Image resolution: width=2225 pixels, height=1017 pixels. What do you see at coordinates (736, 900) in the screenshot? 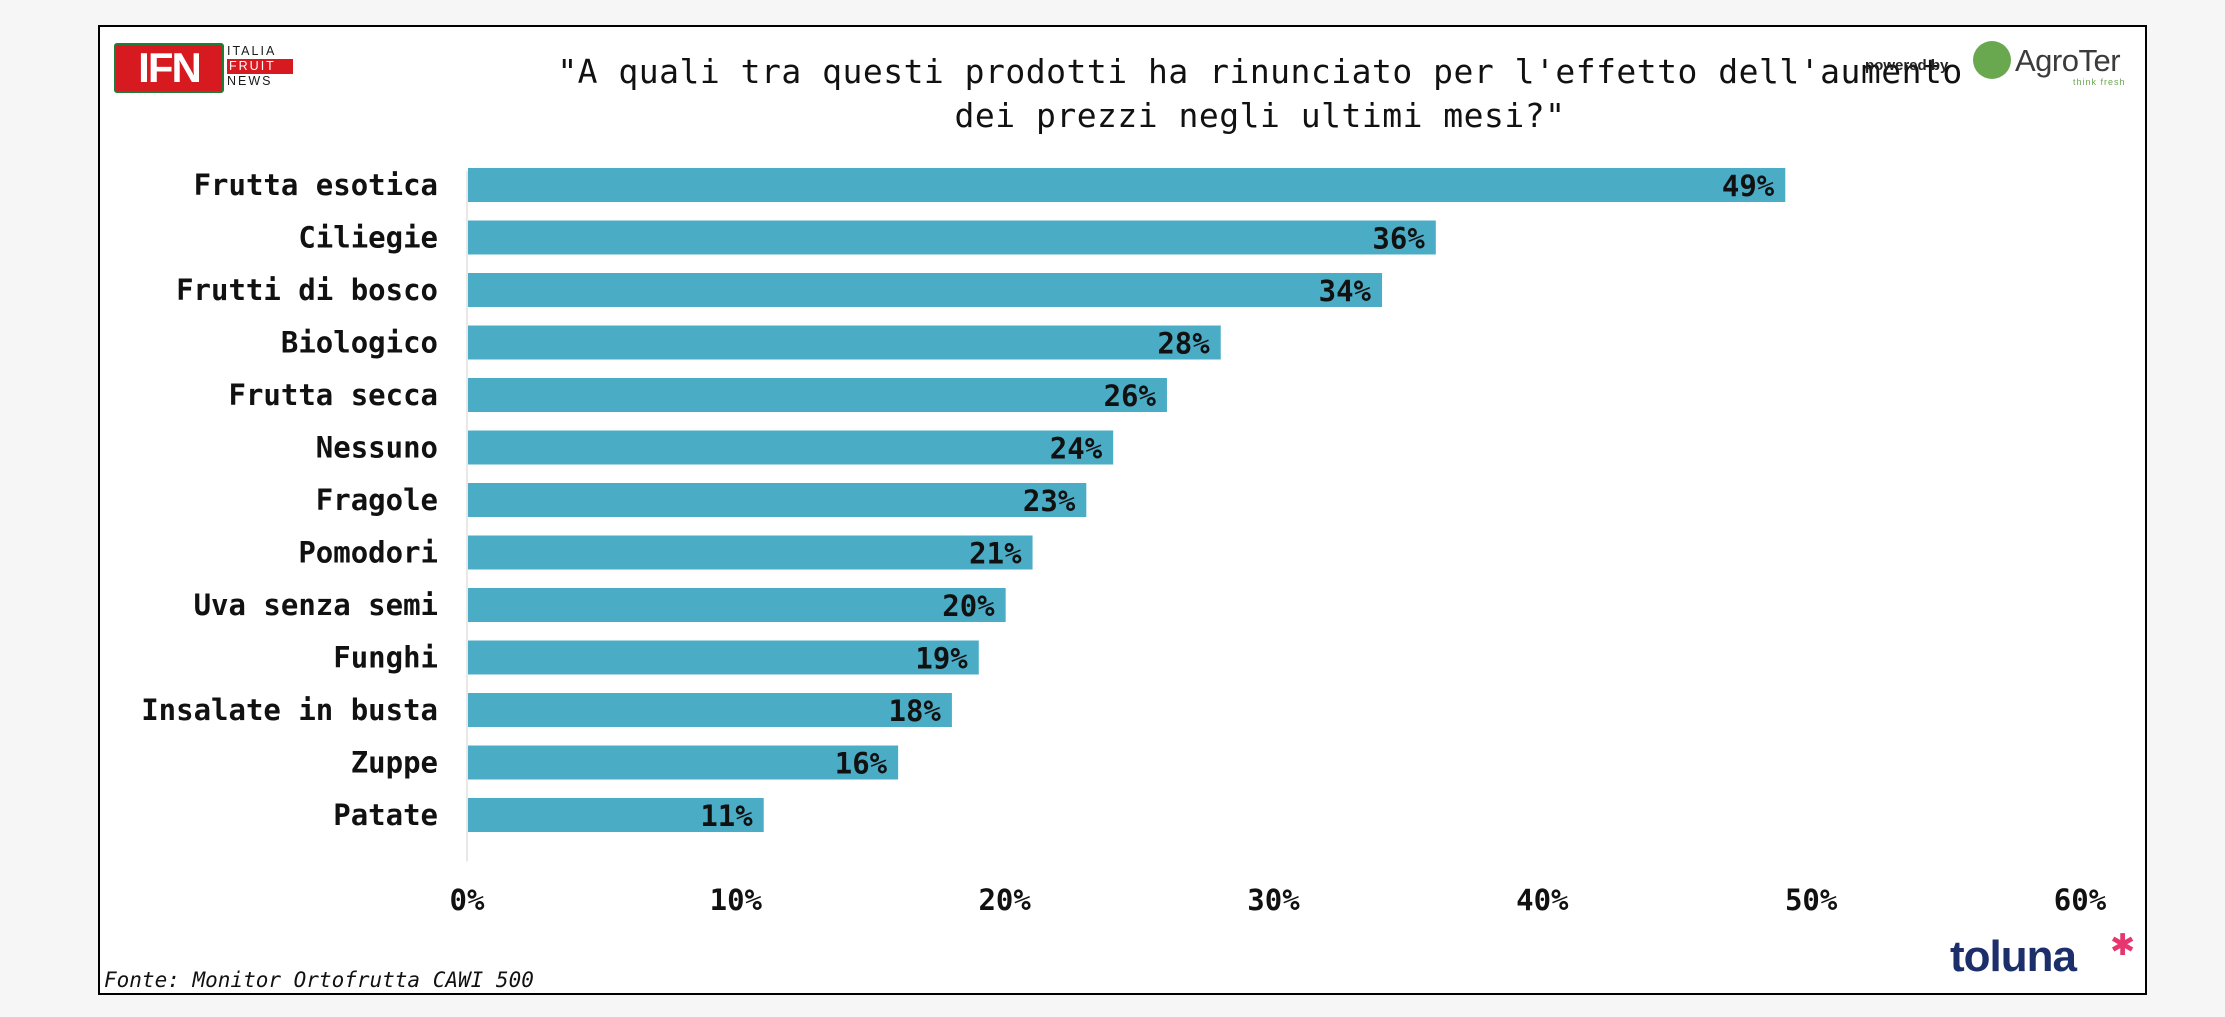
I see `x-tick-label: 10%` at bounding box center [736, 900].